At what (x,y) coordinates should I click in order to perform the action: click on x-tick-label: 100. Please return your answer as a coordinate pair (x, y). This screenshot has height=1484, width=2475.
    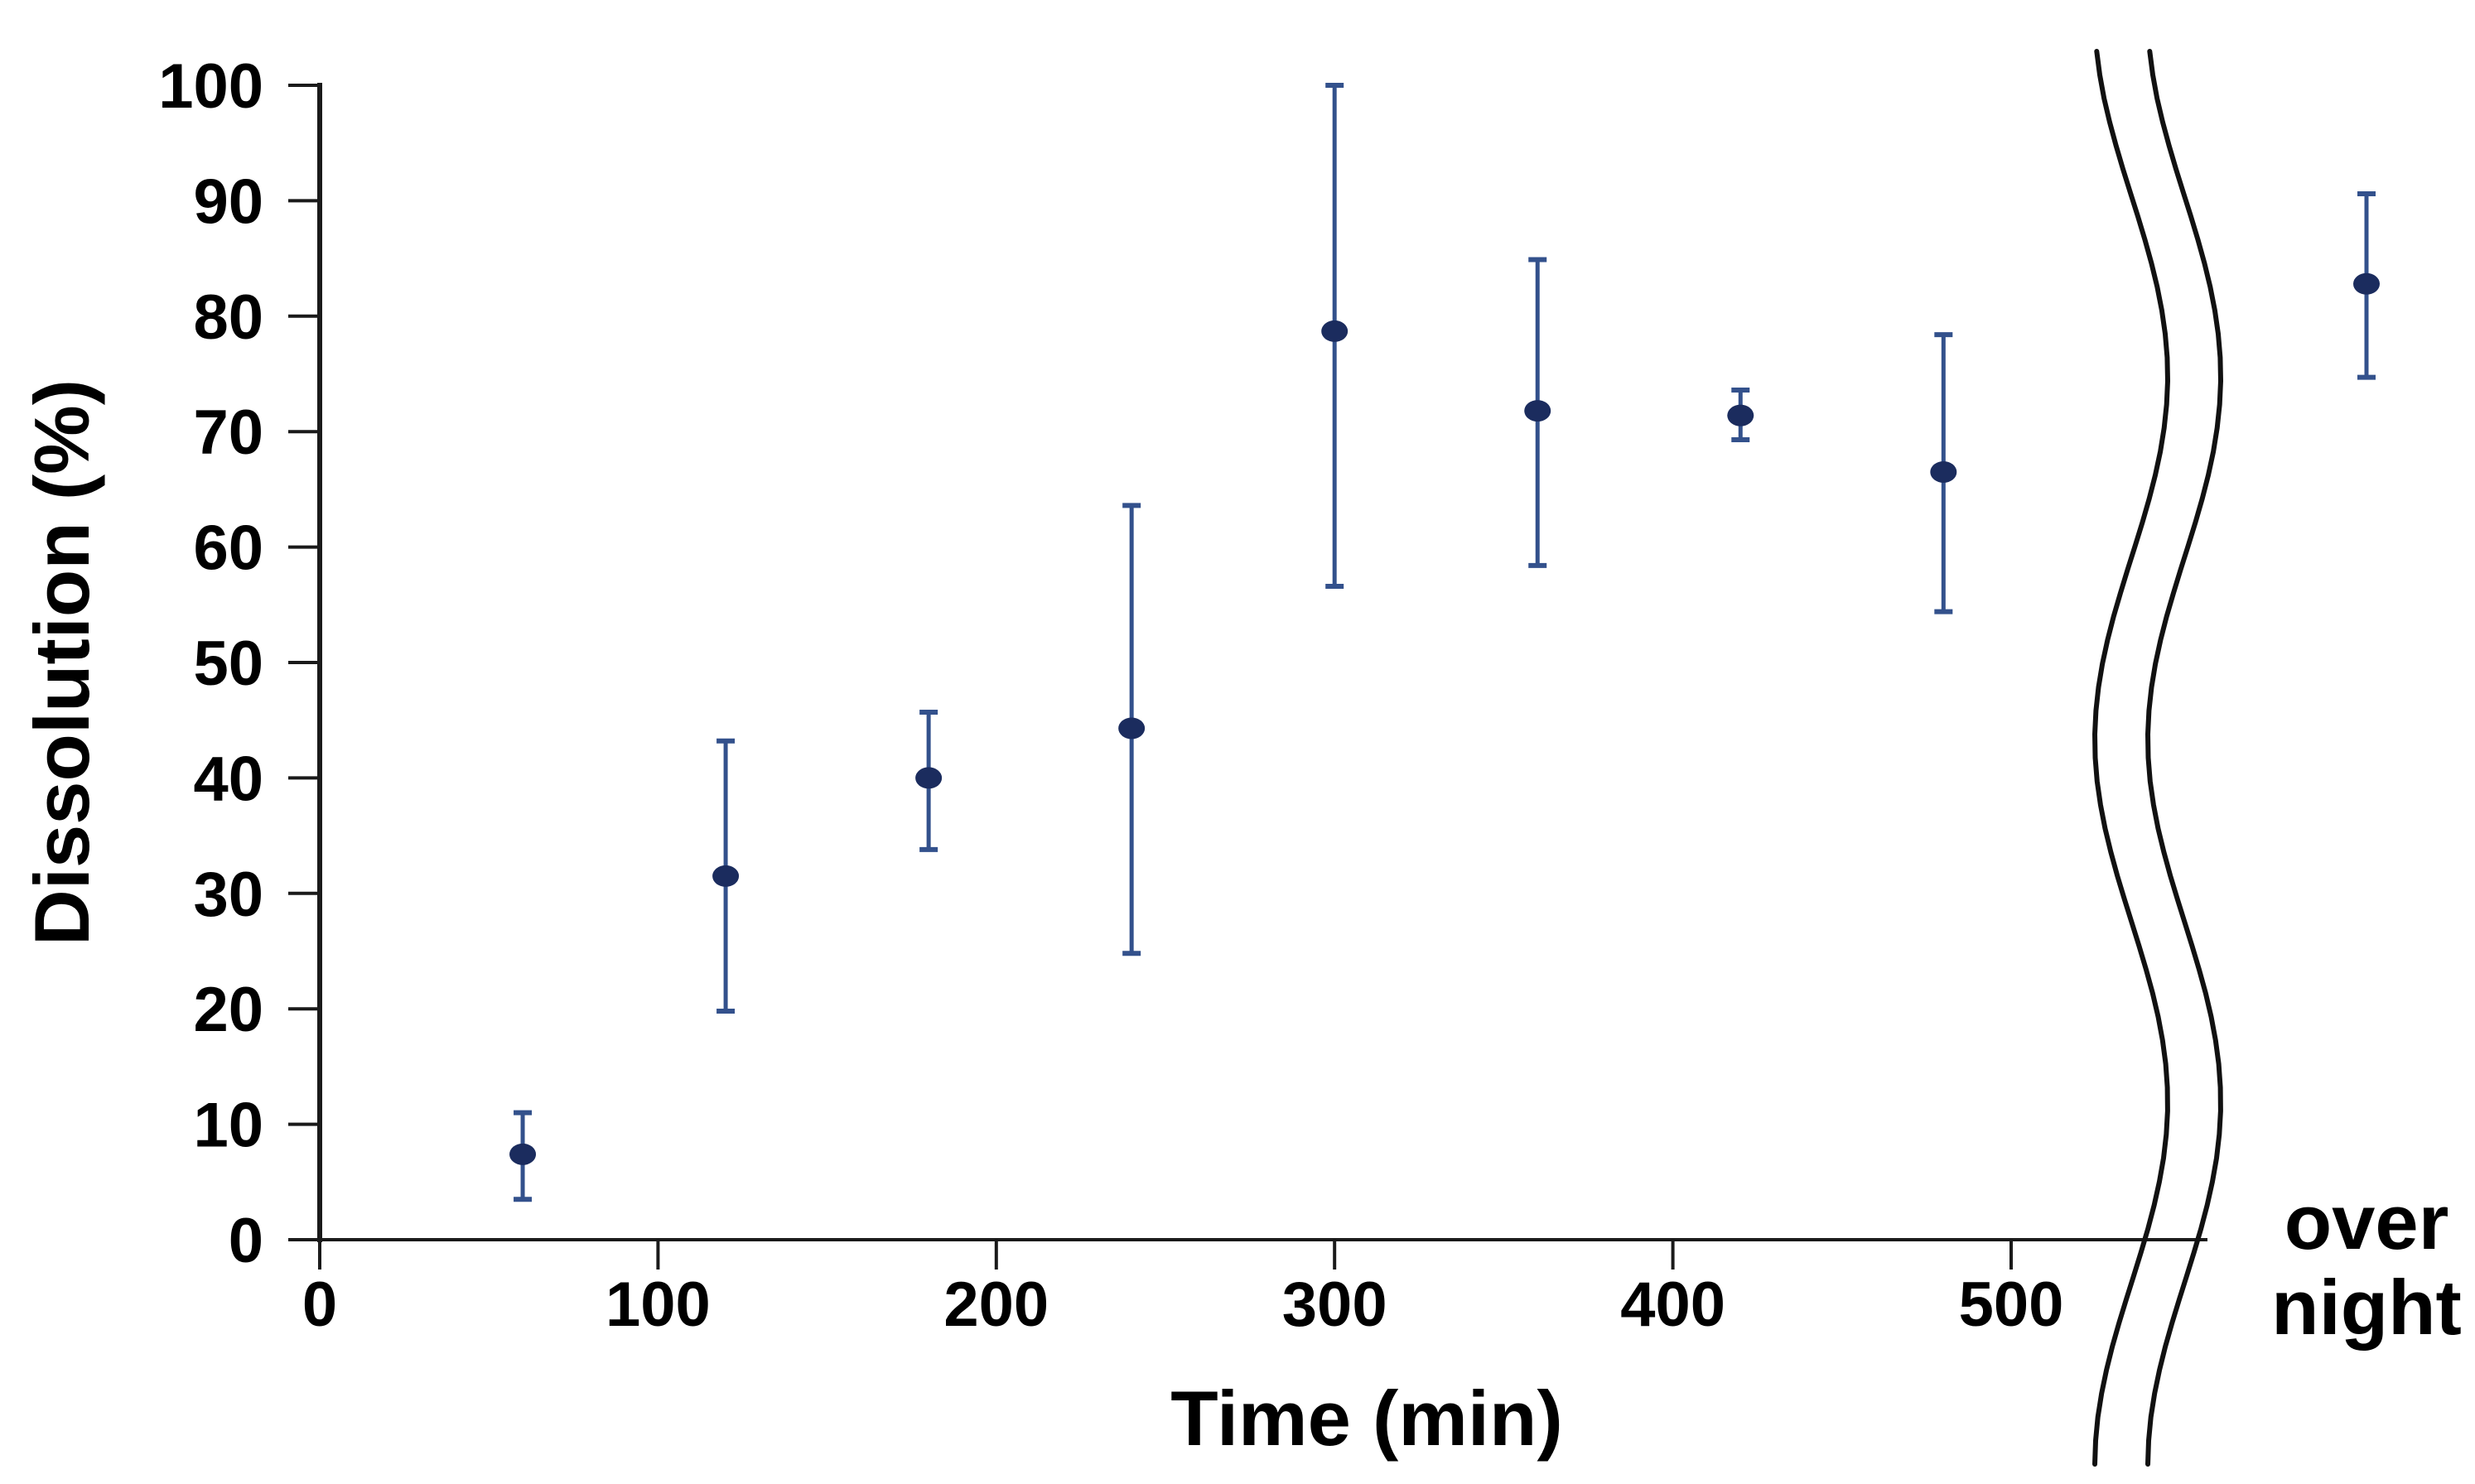
    Looking at the image, I should click on (658, 1305).